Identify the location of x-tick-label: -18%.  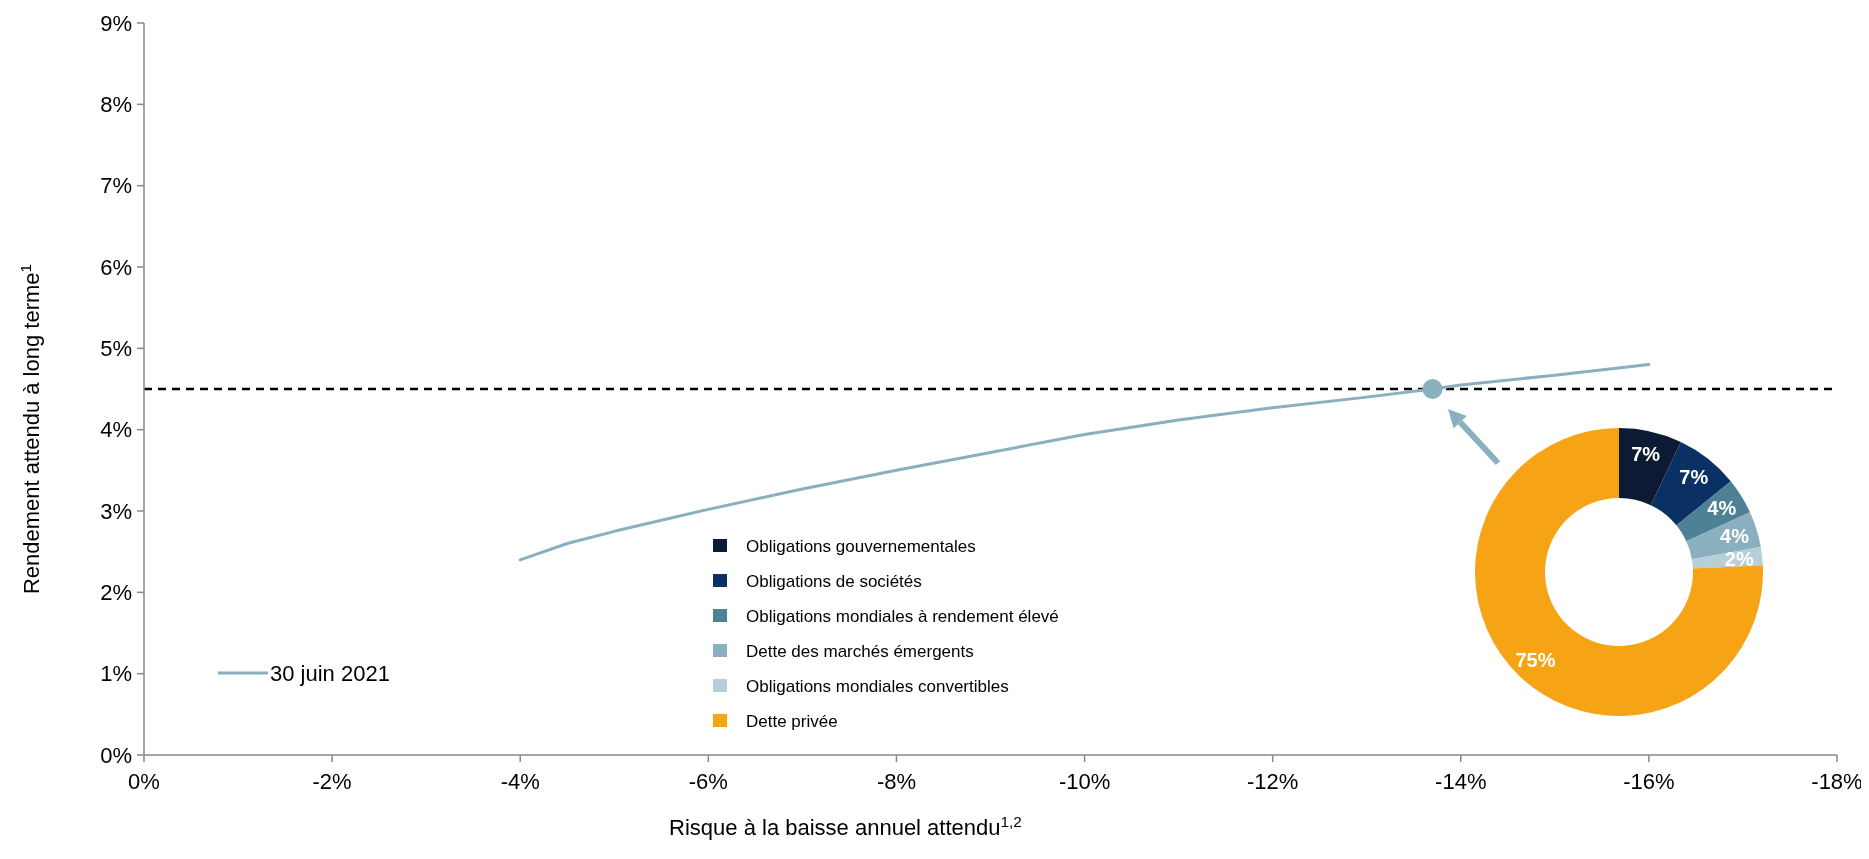
(1837, 781).